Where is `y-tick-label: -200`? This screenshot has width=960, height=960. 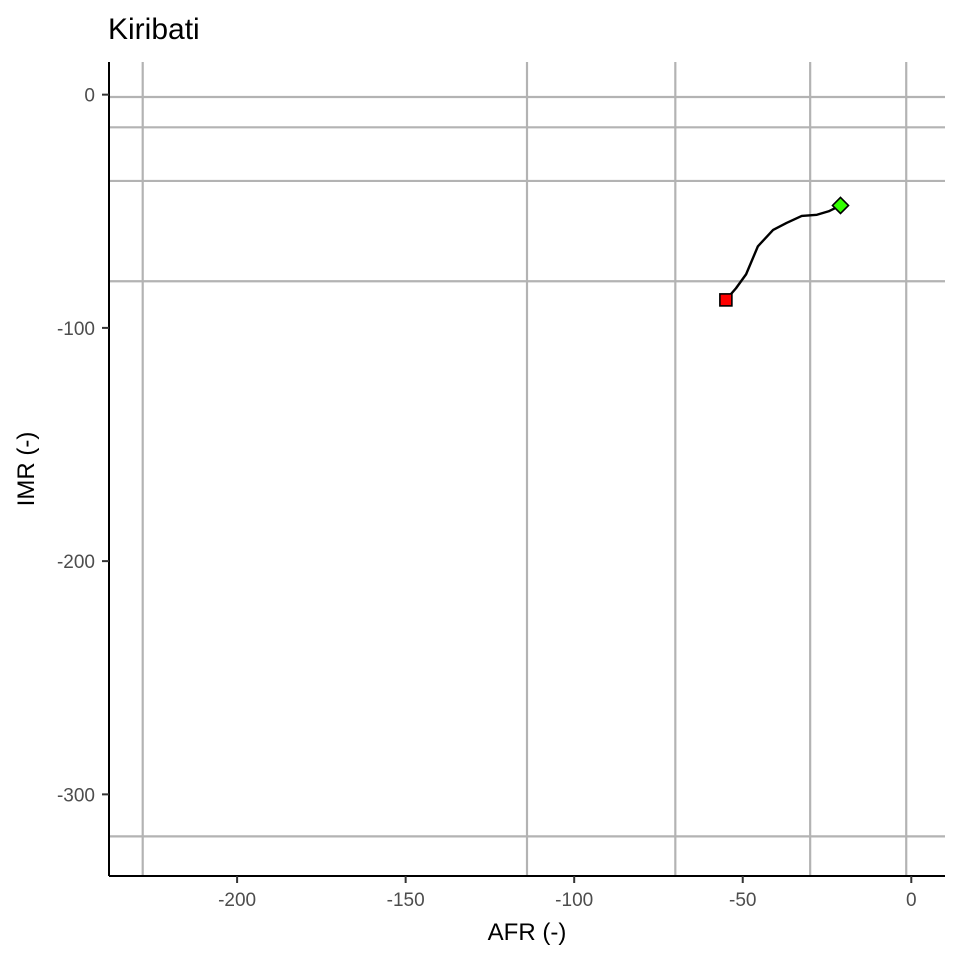
y-tick-label: -200 is located at coordinates (76, 562).